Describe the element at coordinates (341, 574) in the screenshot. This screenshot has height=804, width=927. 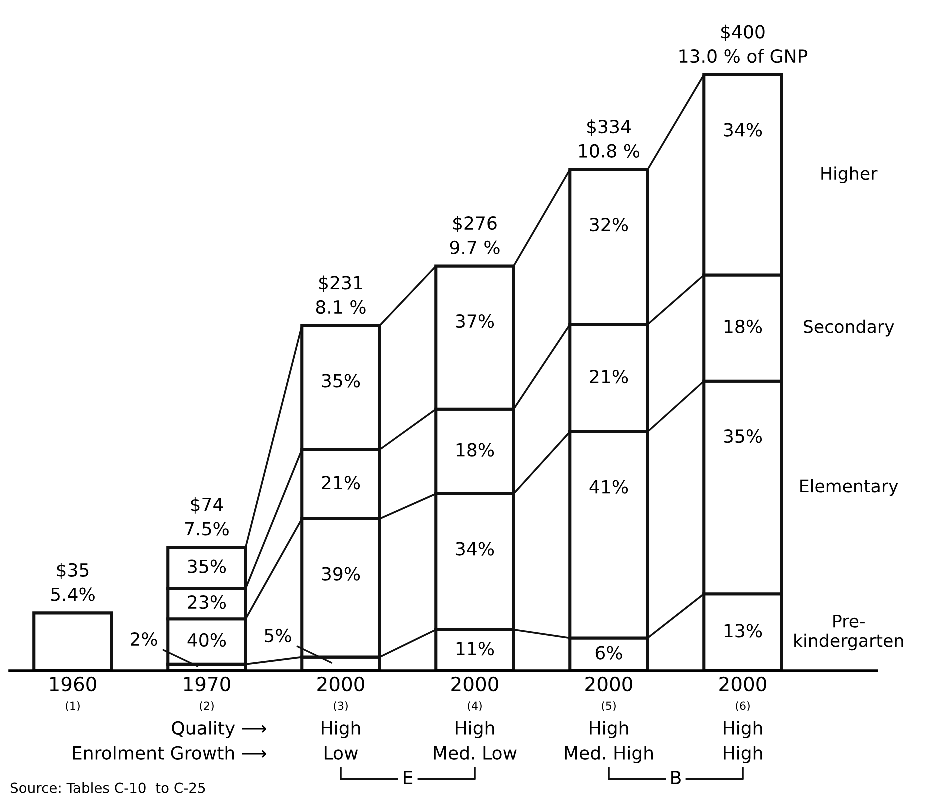
I see `annotation: 39%` at that location.